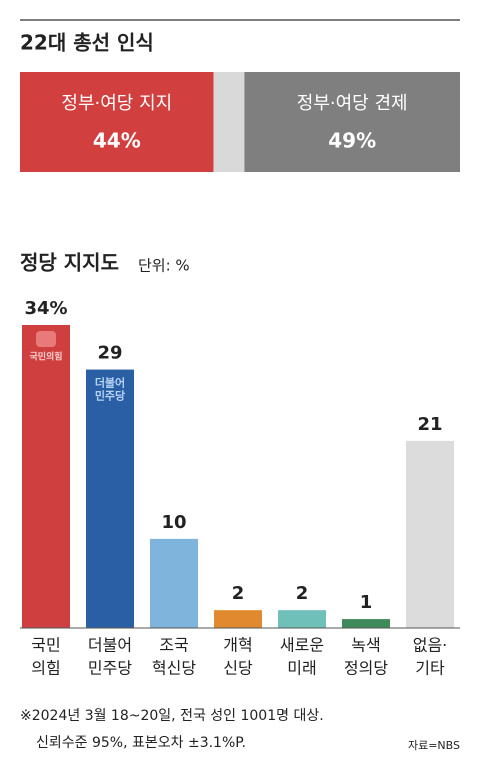  Describe the element at coordinates (45, 645) in the screenshot. I see `x-tick-label: 국민` at that location.